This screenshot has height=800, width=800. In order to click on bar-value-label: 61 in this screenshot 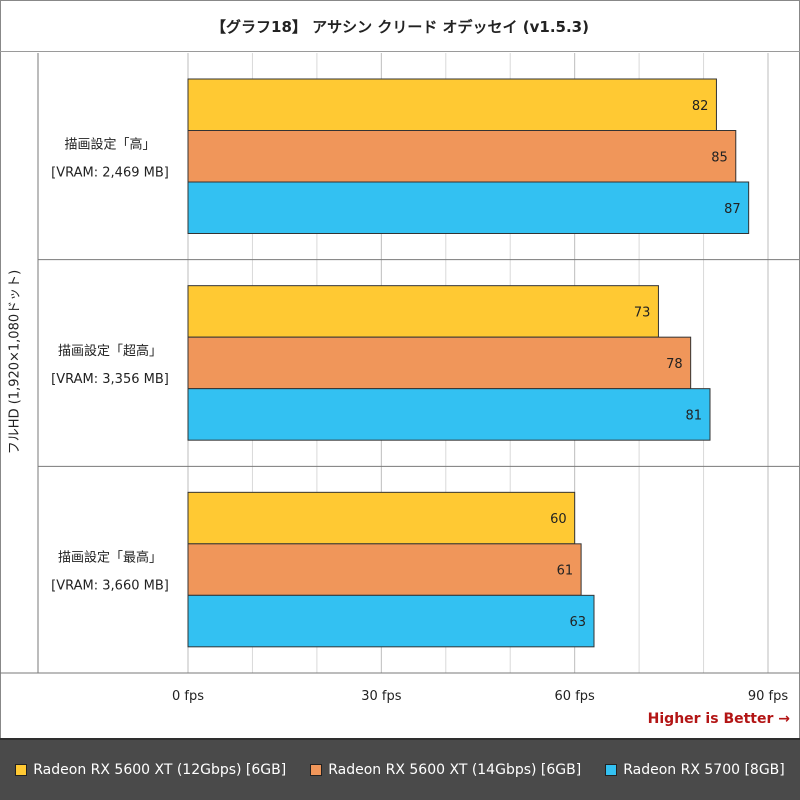, I will do `click(565, 571)`.